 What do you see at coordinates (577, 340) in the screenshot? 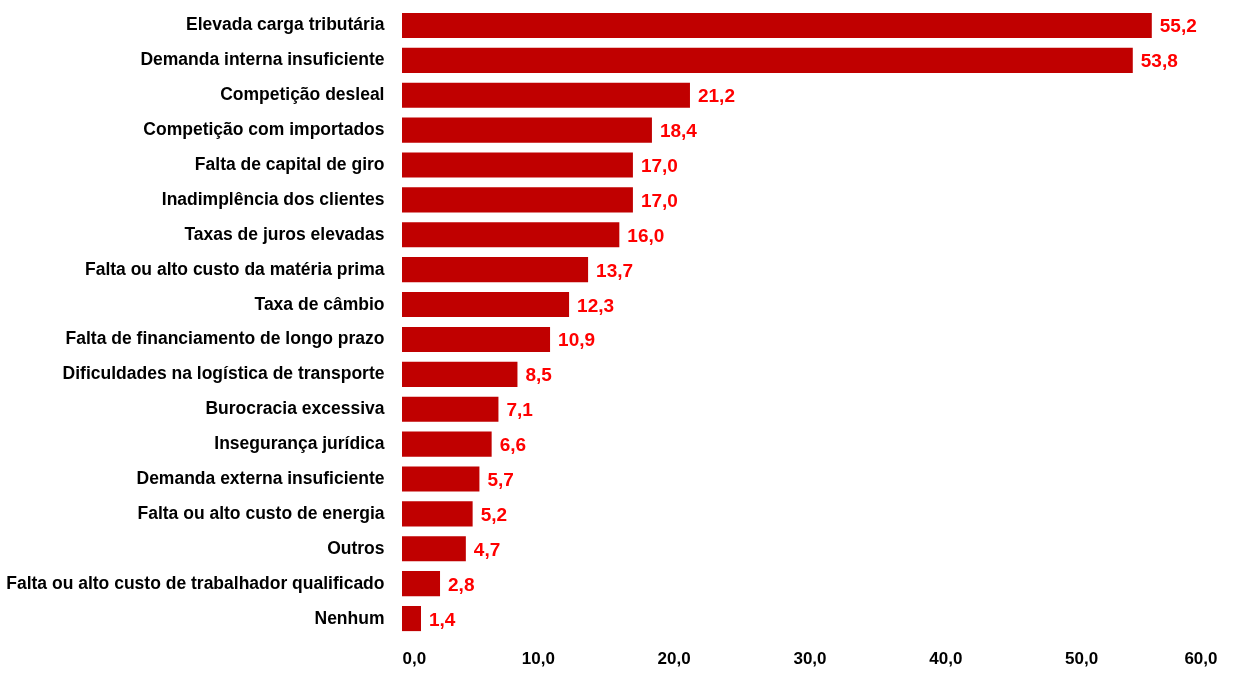
I see `data-label: 10,9` at bounding box center [577, 340].